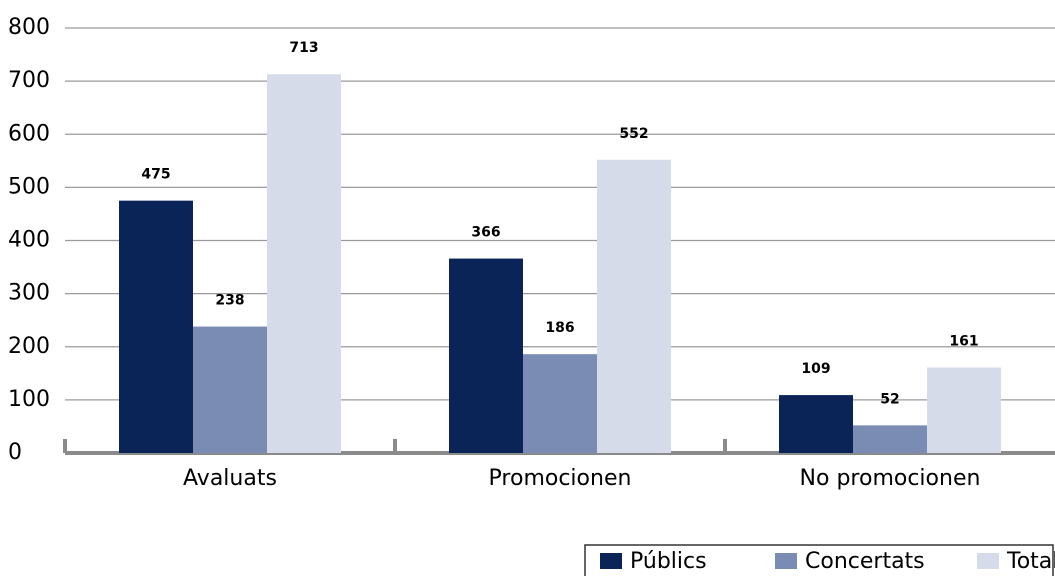 This screenshot has width=1055, height=576. I want to click on value-label: 713, so click(303, 48).